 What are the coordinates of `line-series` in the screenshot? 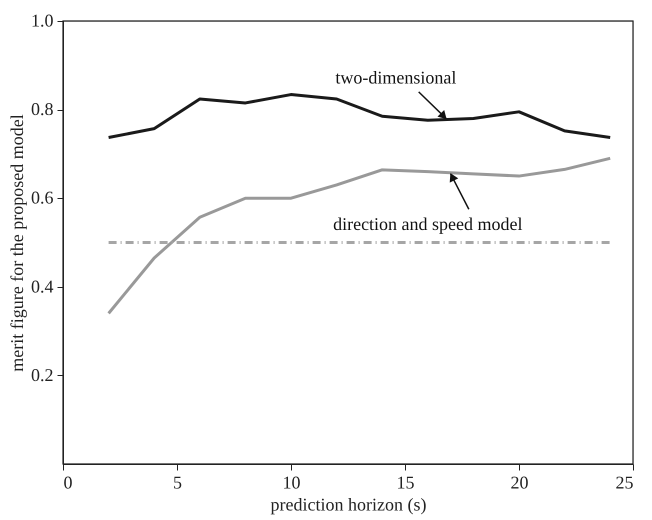 It's located at (359, 116).